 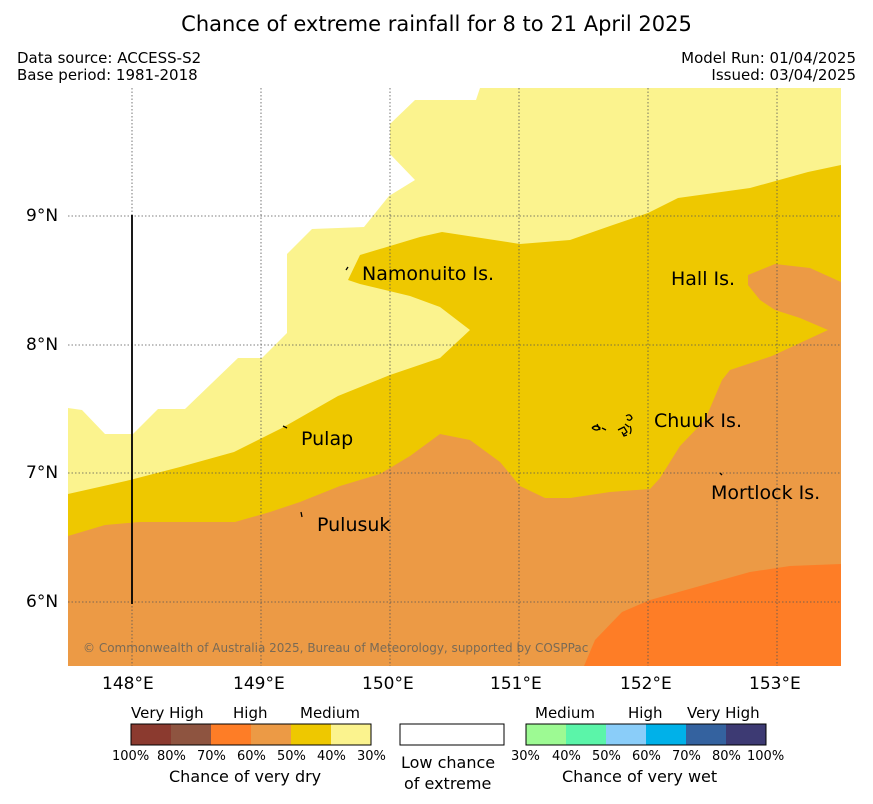 I want to click on dry-level-medium: Medium, so click(x=330, y=713).